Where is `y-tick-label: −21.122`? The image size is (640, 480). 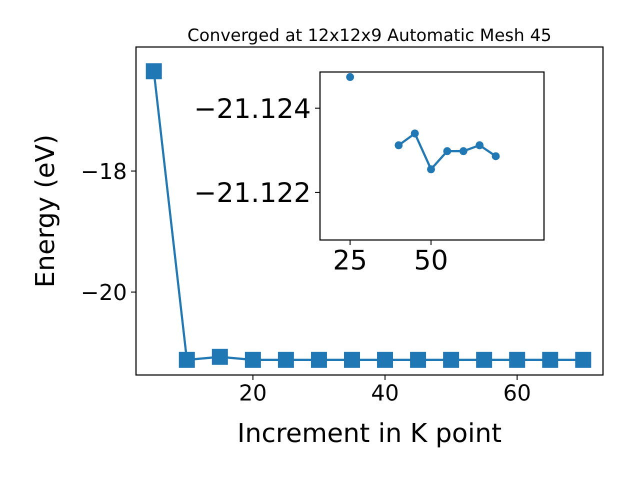 y-tick-label: −21.122 is located at coordinates (252, 194).